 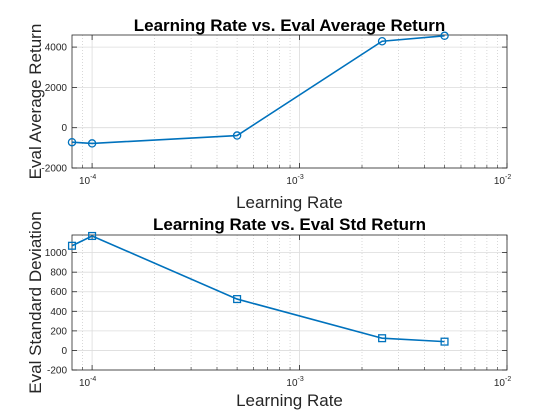 I want to click on y-tick-label: -200, so click(x=57, y=371).